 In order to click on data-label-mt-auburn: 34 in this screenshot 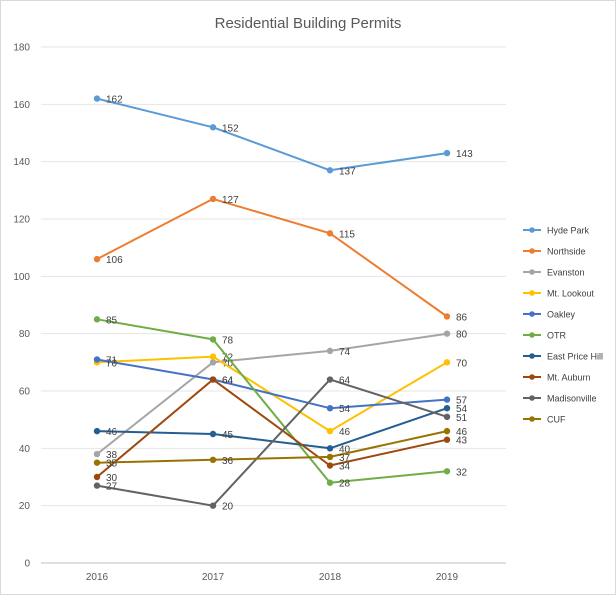, I will do `click(345, 467)`.